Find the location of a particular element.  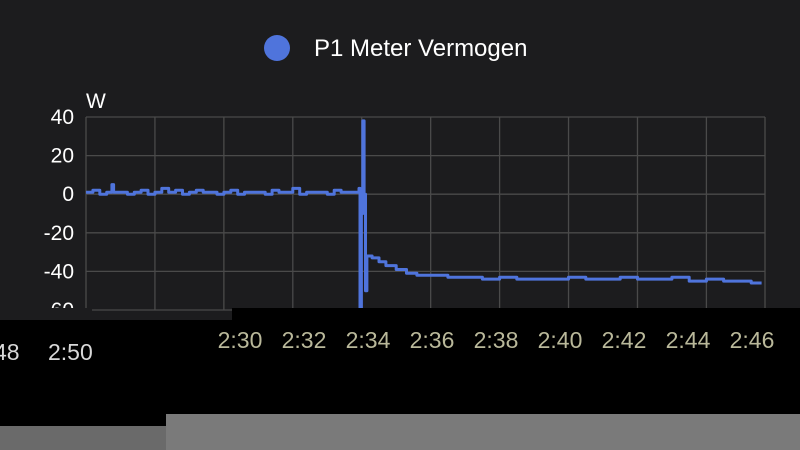

x-tick-label: 2:42 is located at coordinates (624, 340).